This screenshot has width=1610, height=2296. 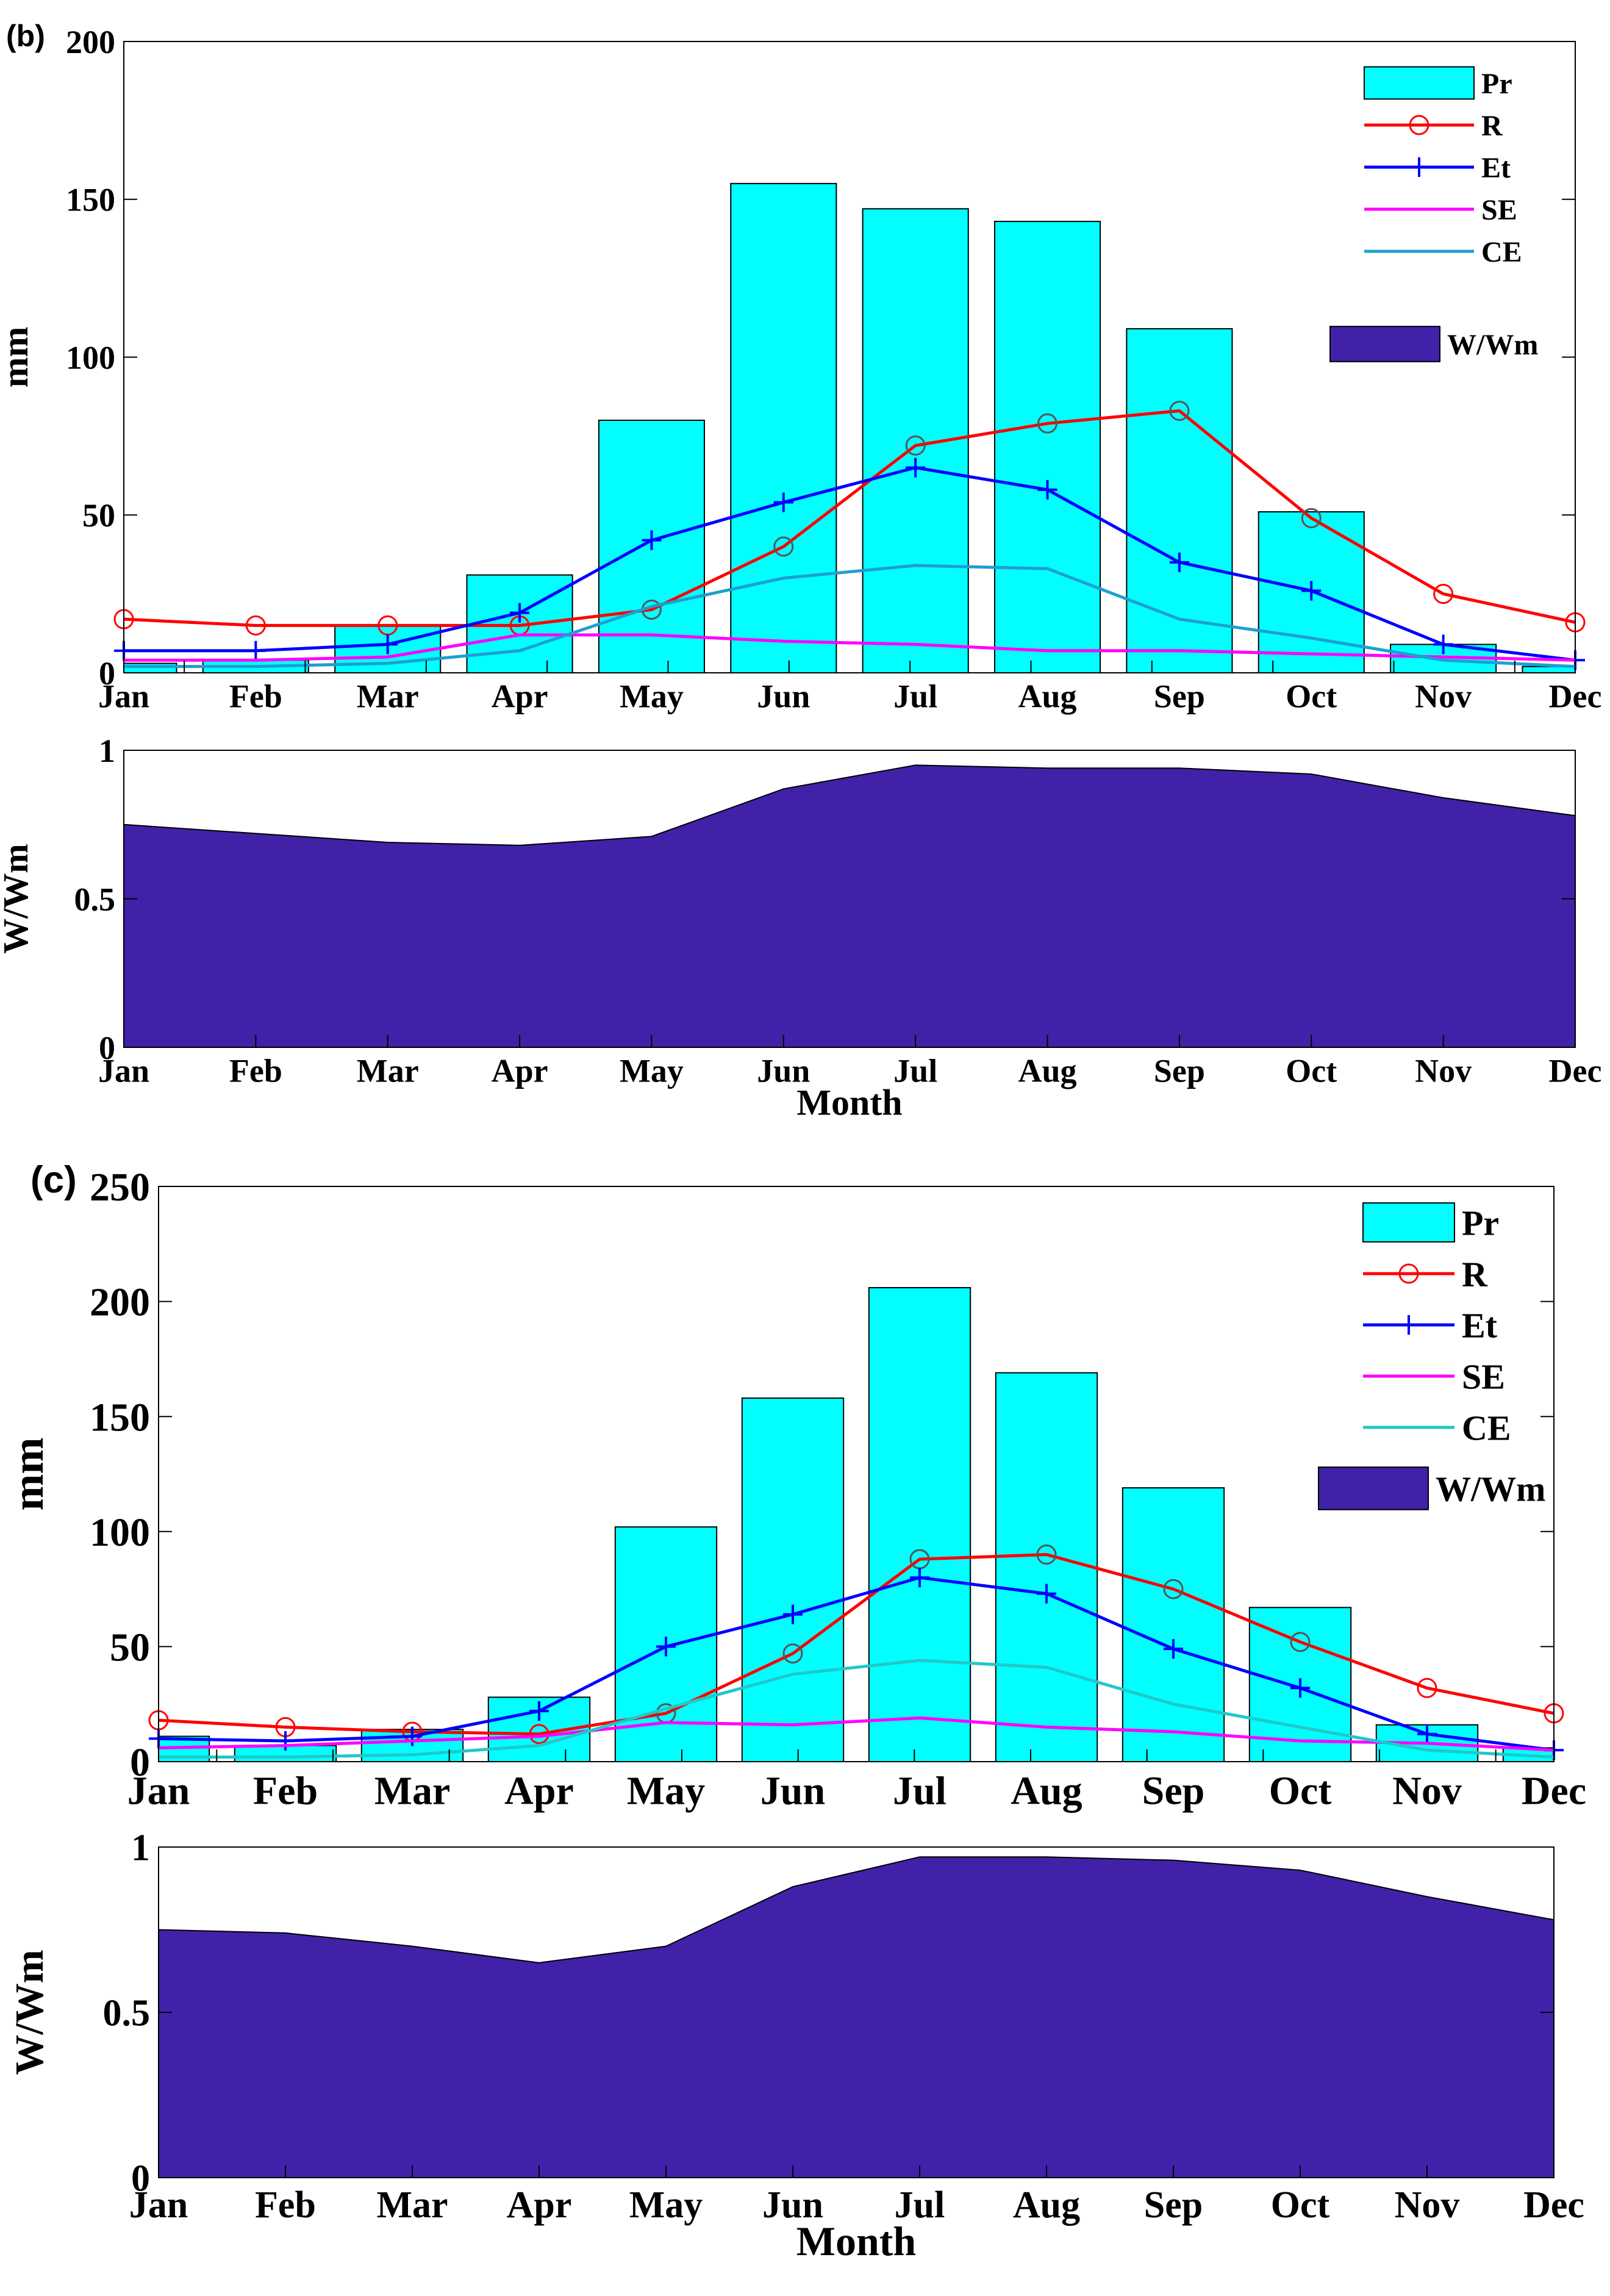 I want to click on y-axis-title: W/Wm, so click(x=29, y=2013).